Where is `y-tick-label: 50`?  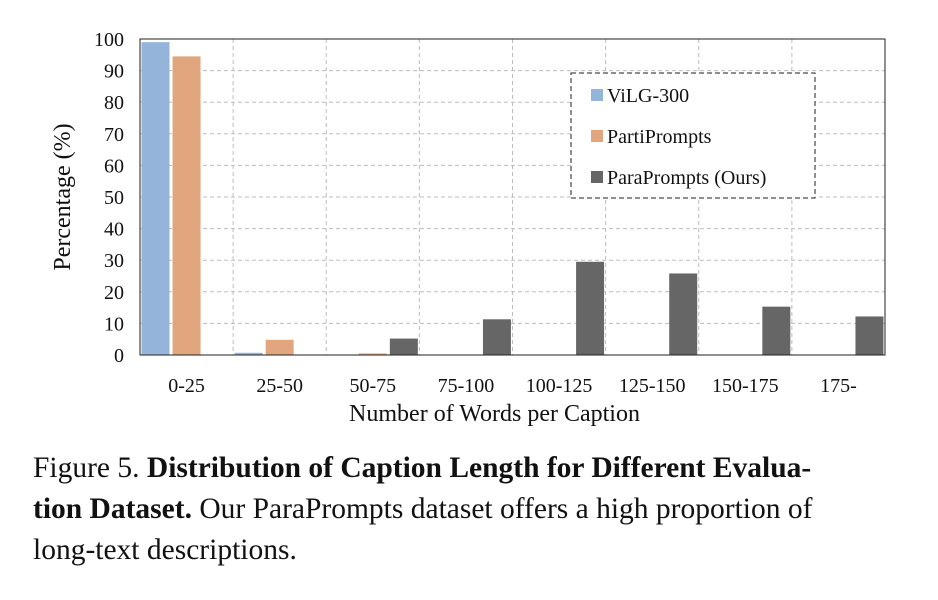
y-tick-label: 50 is located at coordinates (114, 198).